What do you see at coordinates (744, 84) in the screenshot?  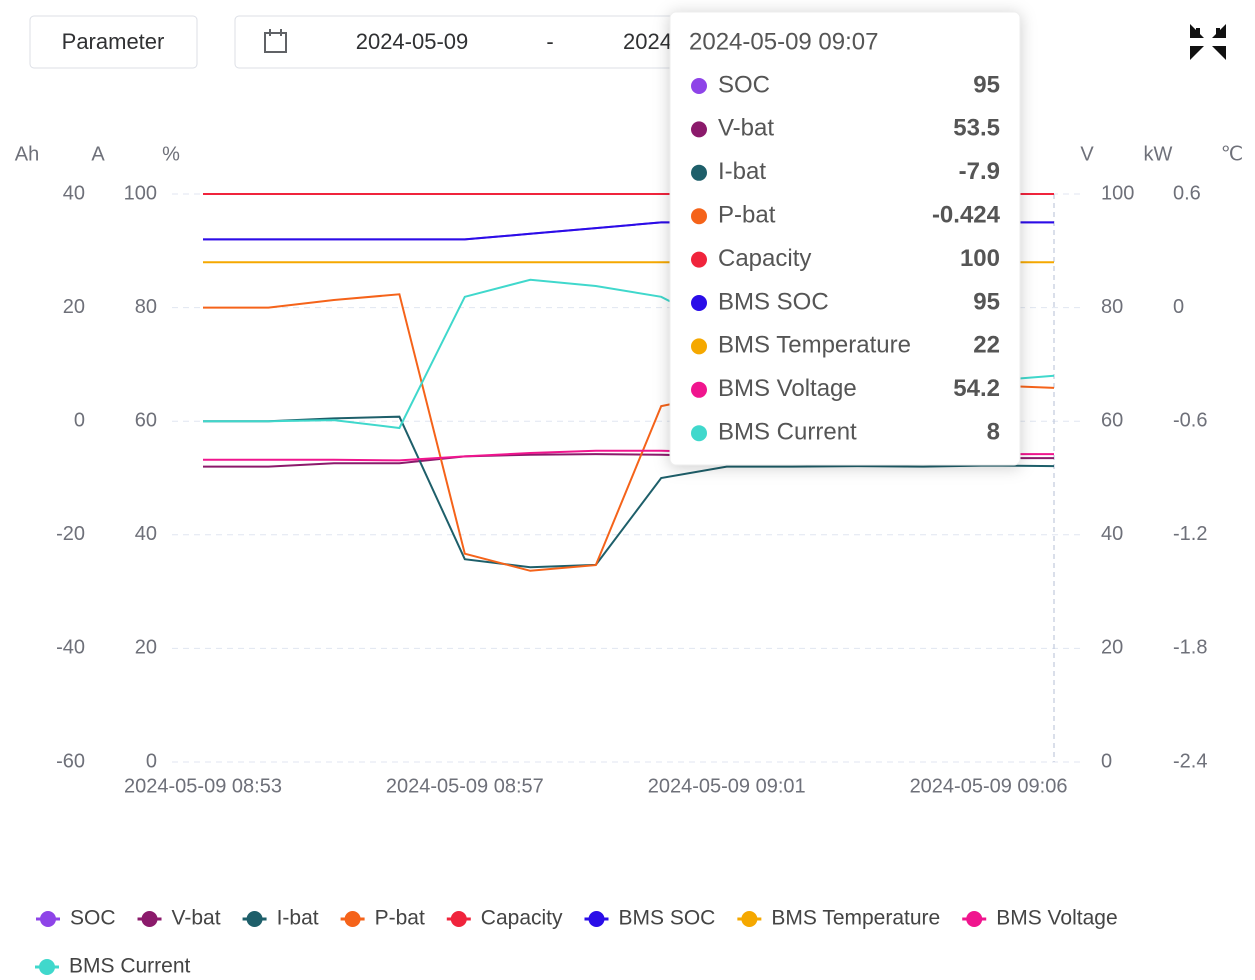 I see `tooltip-name: SOC` at bounding box center [744, 84].